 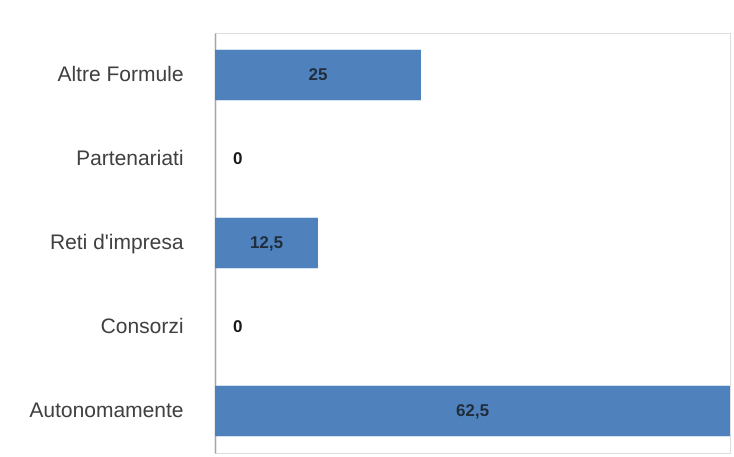 I want to click on y-tick-label: Partenariati, so click(x=130, y=158).